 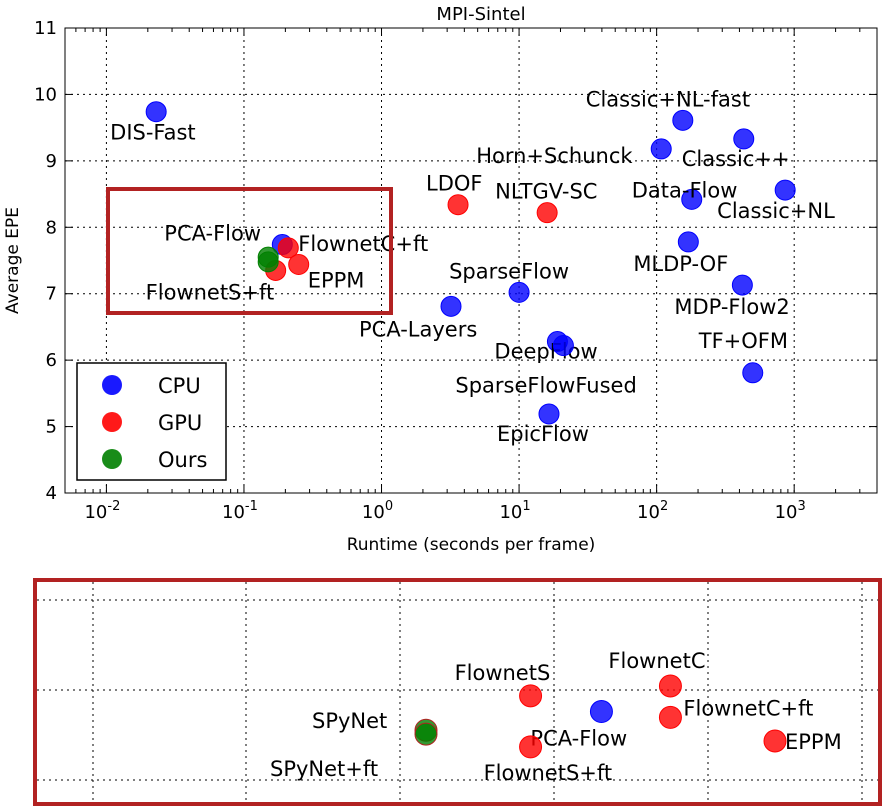 I want to click on point-label: EPPM, so click(x=336, y=280).